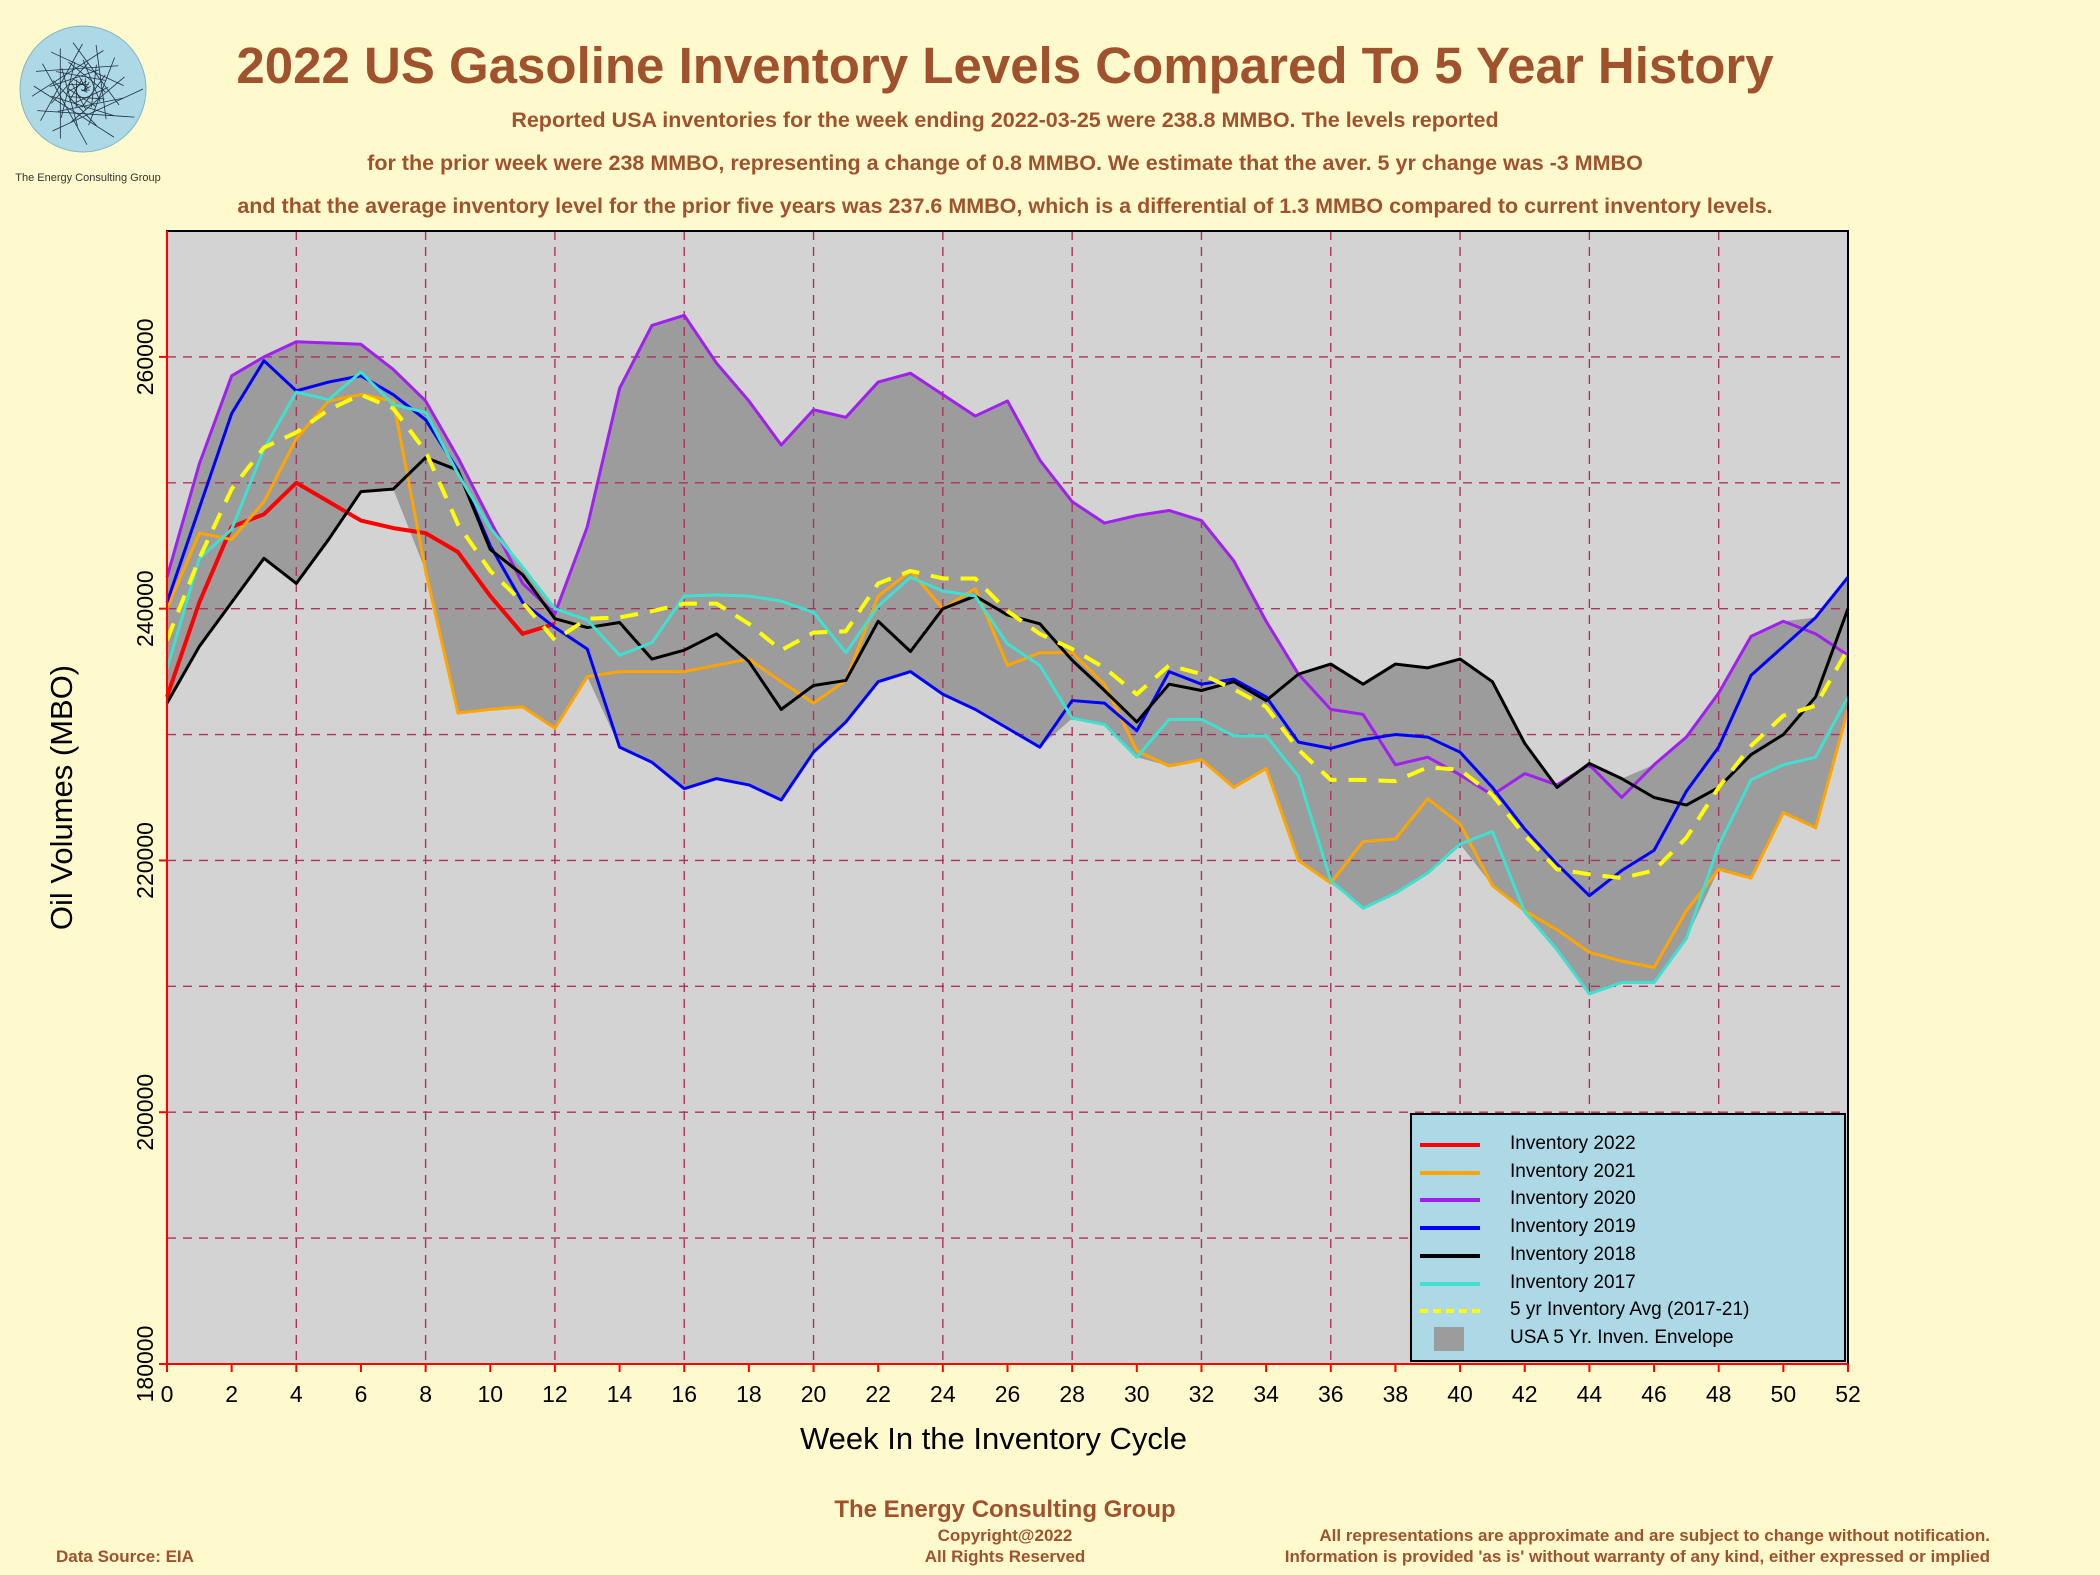  I want to click on x-tick-label: 30, so click(1137, 1394).